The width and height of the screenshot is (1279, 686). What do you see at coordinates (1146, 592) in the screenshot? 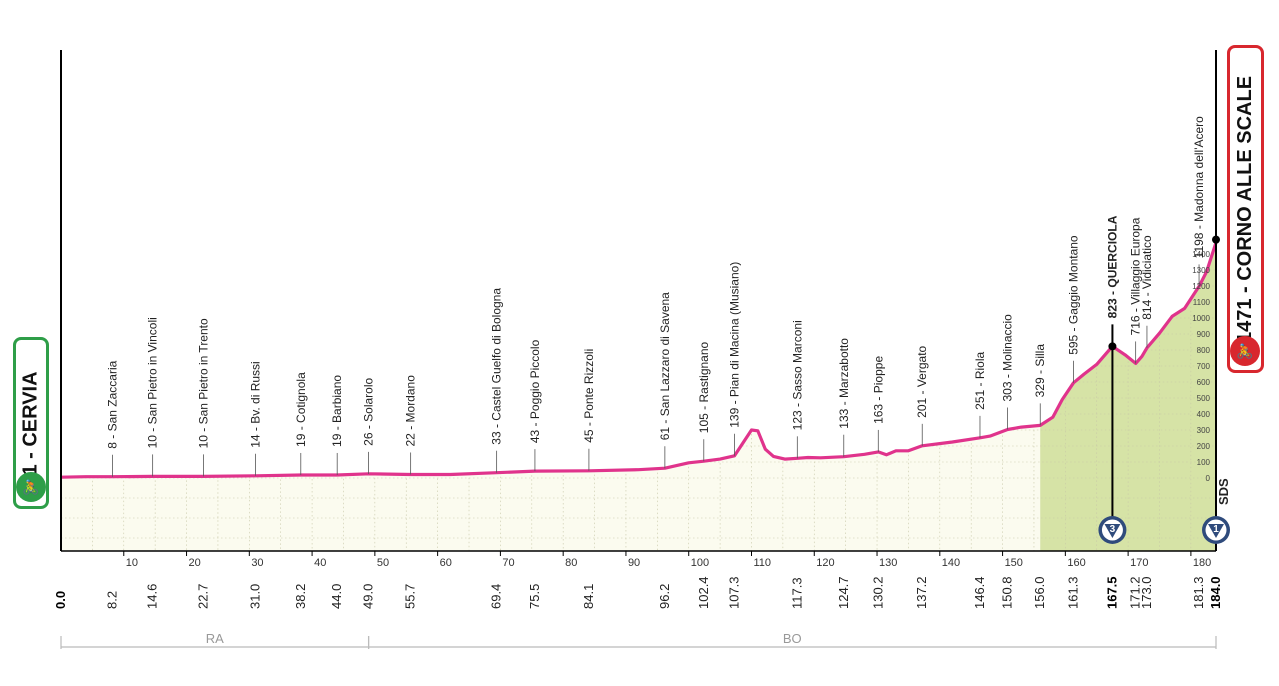
I see `distance-label: 173.0` at bounding box center [1146, 592].